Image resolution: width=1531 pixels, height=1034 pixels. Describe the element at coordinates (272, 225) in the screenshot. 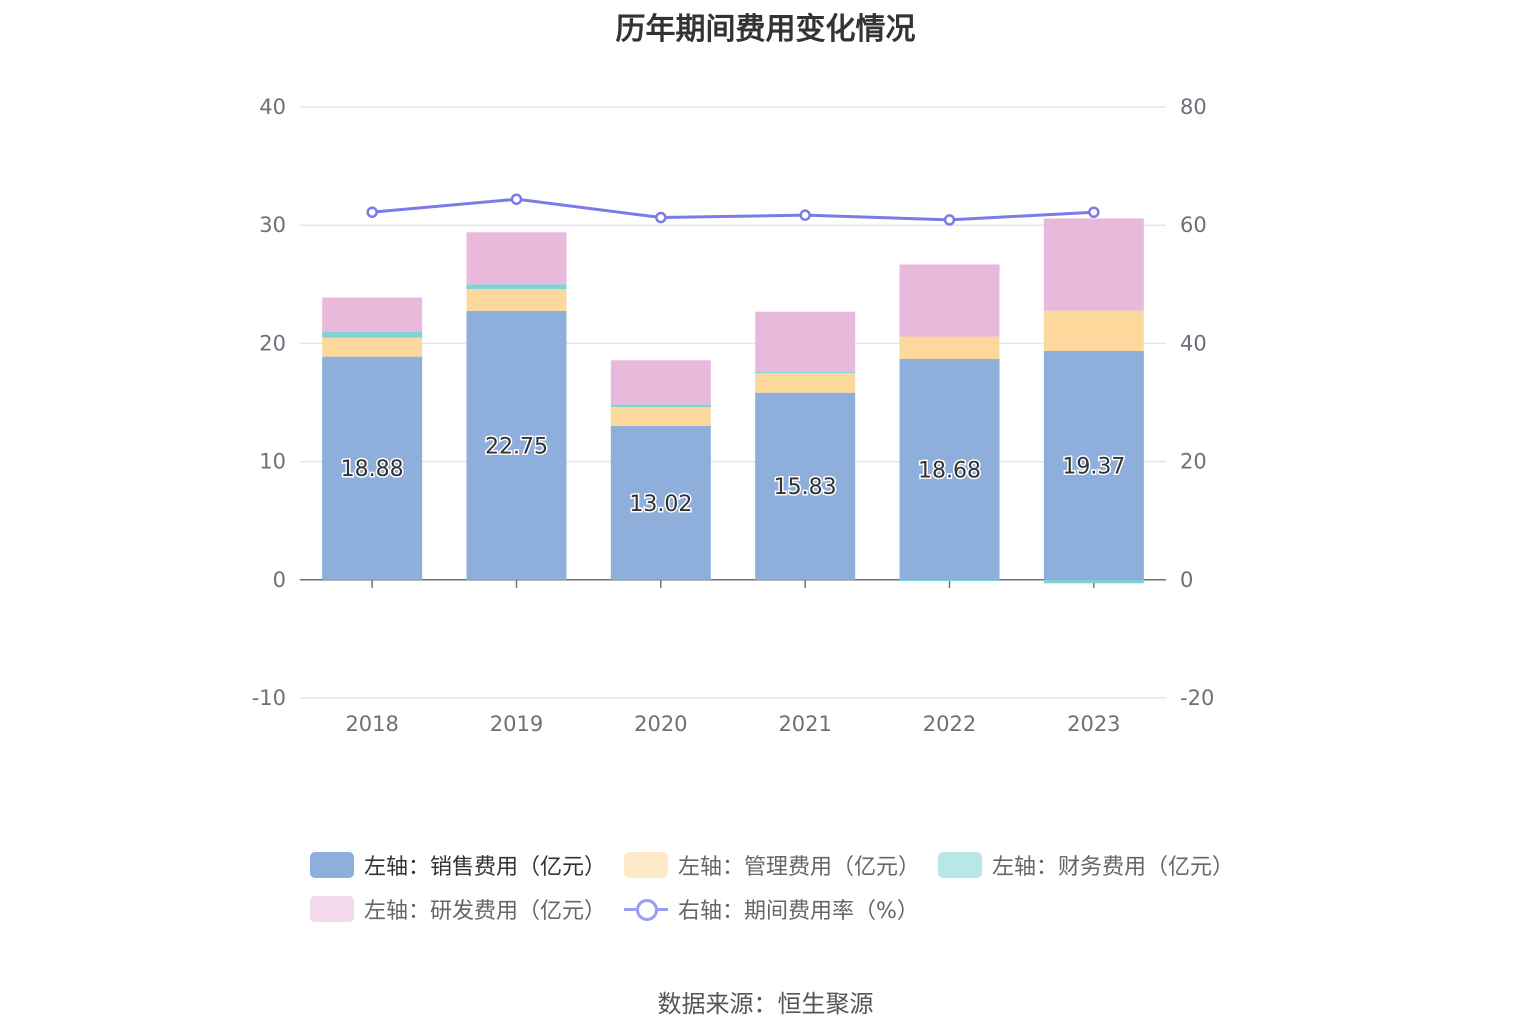

I see `y-left-tick-label: 30` at that location.